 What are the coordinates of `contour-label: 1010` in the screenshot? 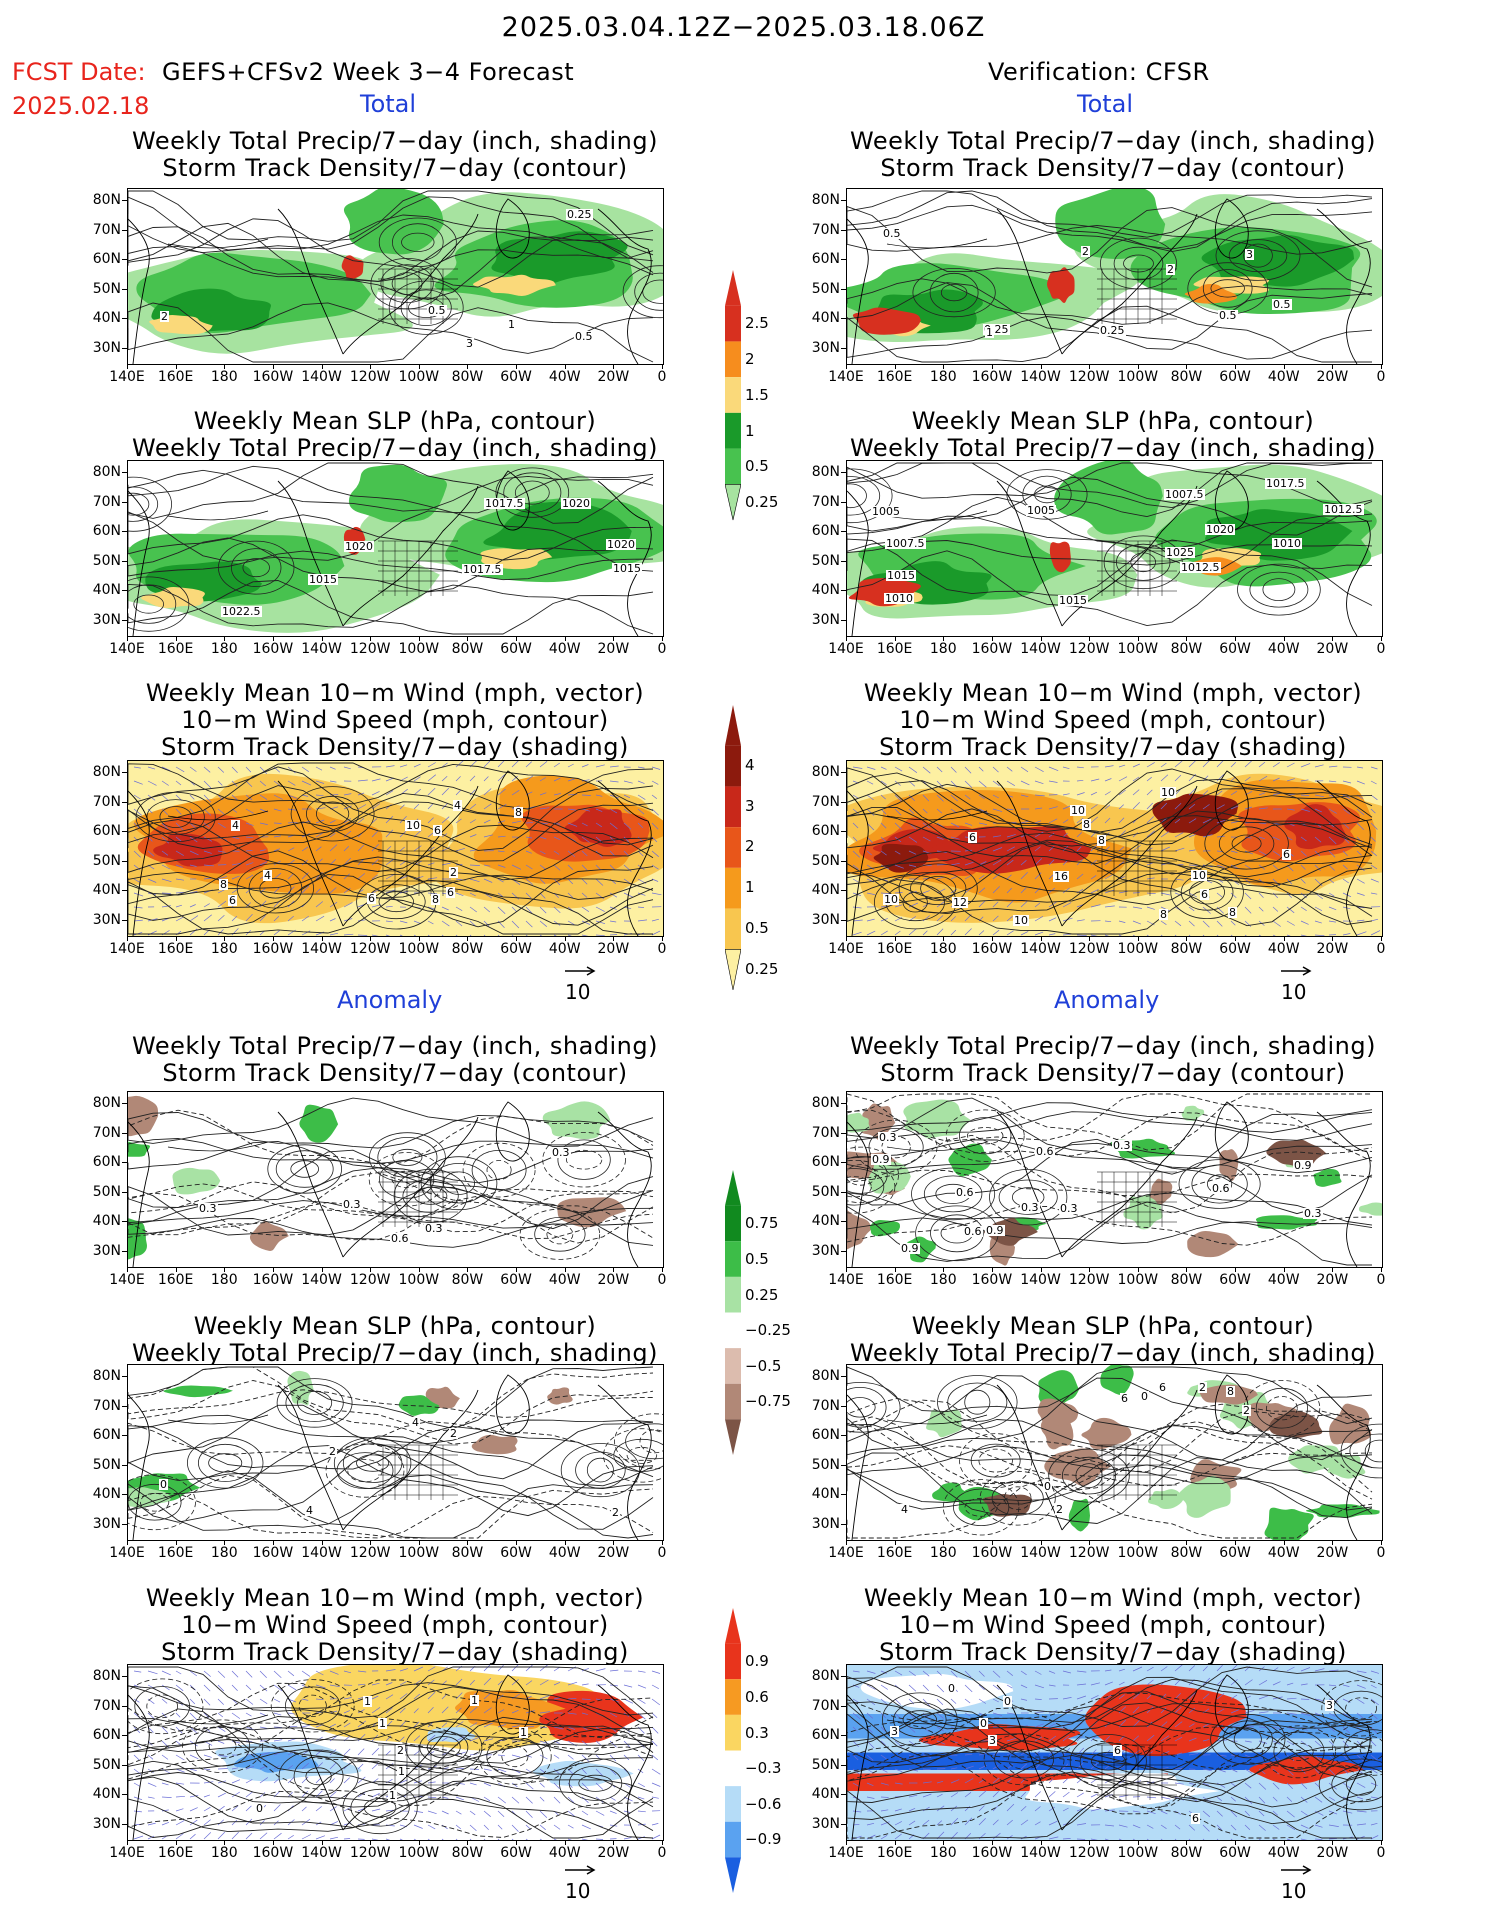 It's located at (1287, 543).